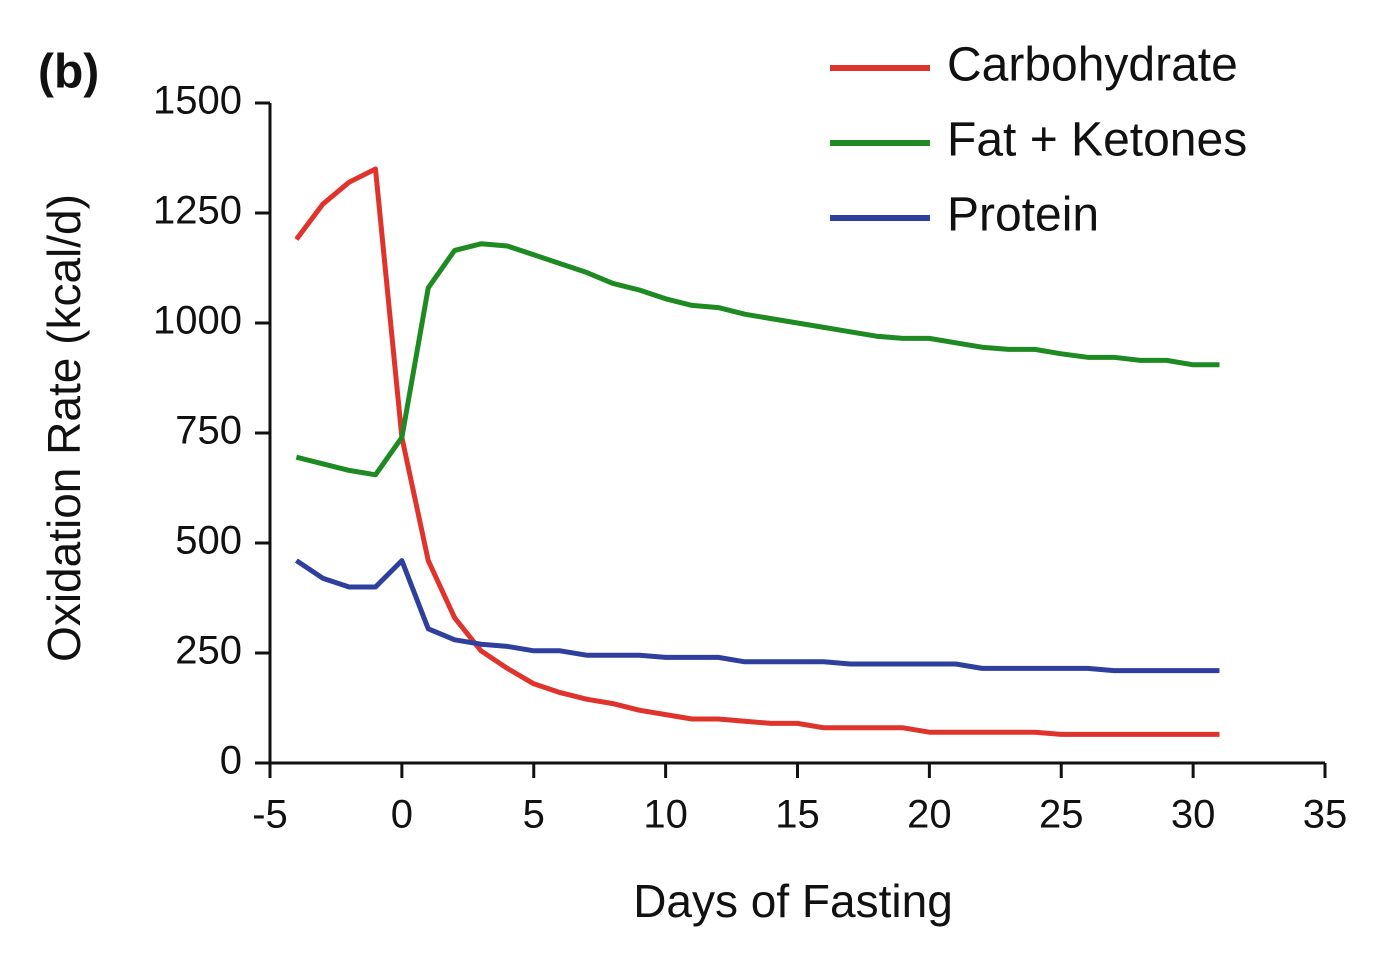 This screenshot has width=1387, height=966. What do you see at coordinates (231, 761) in the screenshot?
I see `y-tick-label: 0` at bounding box center [231, 761].